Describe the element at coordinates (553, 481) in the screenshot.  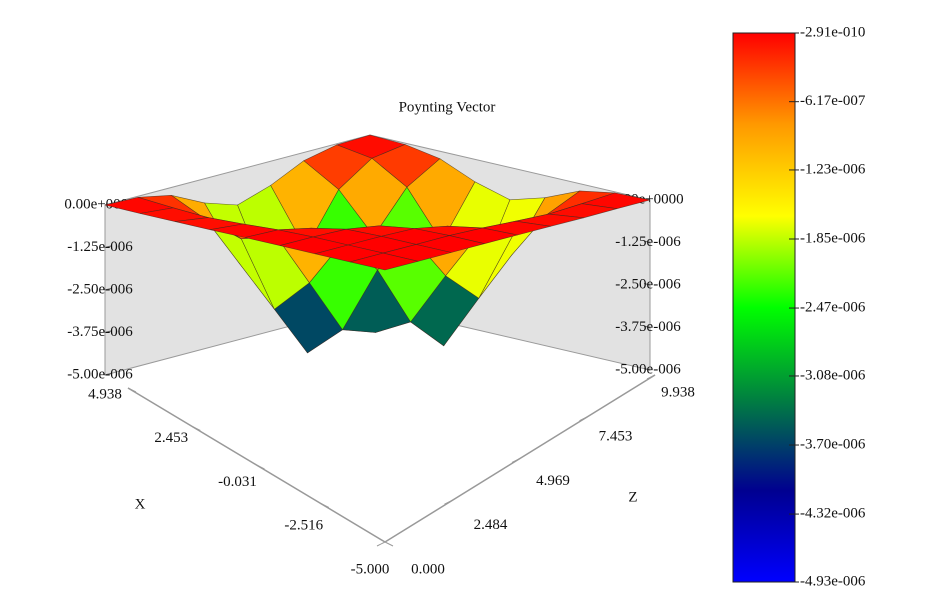
I see `z-tick-label: 4.969` at that location.